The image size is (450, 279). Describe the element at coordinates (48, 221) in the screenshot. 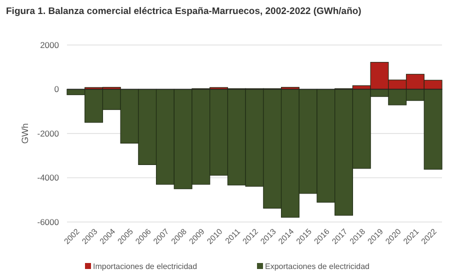

I see `y-tick-label: -6000` at that location.